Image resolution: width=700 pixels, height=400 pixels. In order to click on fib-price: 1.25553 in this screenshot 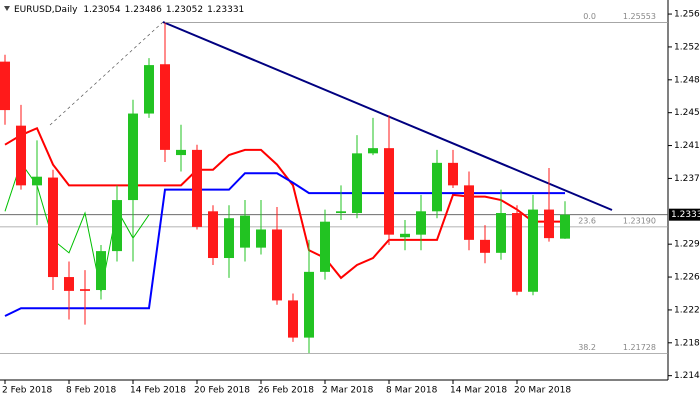, I will do `click(639, 16)`.